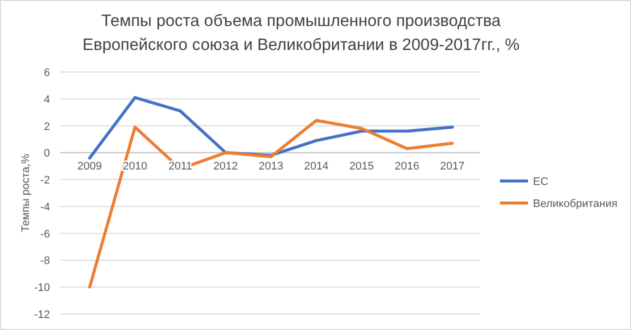 Image resolution: width=631 pixels, height=330 pixels. Describe the element at coordinates (42, 288) in the screenshot. I see `y-tick-label: -10` at that location.